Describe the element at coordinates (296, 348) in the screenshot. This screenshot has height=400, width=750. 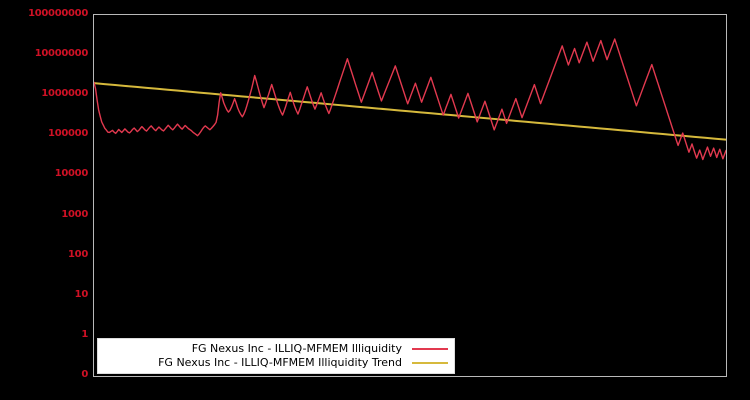
I see `legend-item-label: FG Nexus Inc - ILLIQ-MFMEM Illiquidity` at that location.